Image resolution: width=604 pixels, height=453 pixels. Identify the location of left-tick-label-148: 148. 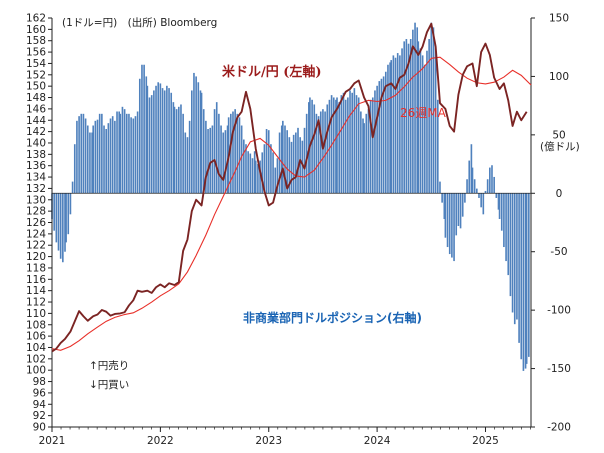
(36, 98).